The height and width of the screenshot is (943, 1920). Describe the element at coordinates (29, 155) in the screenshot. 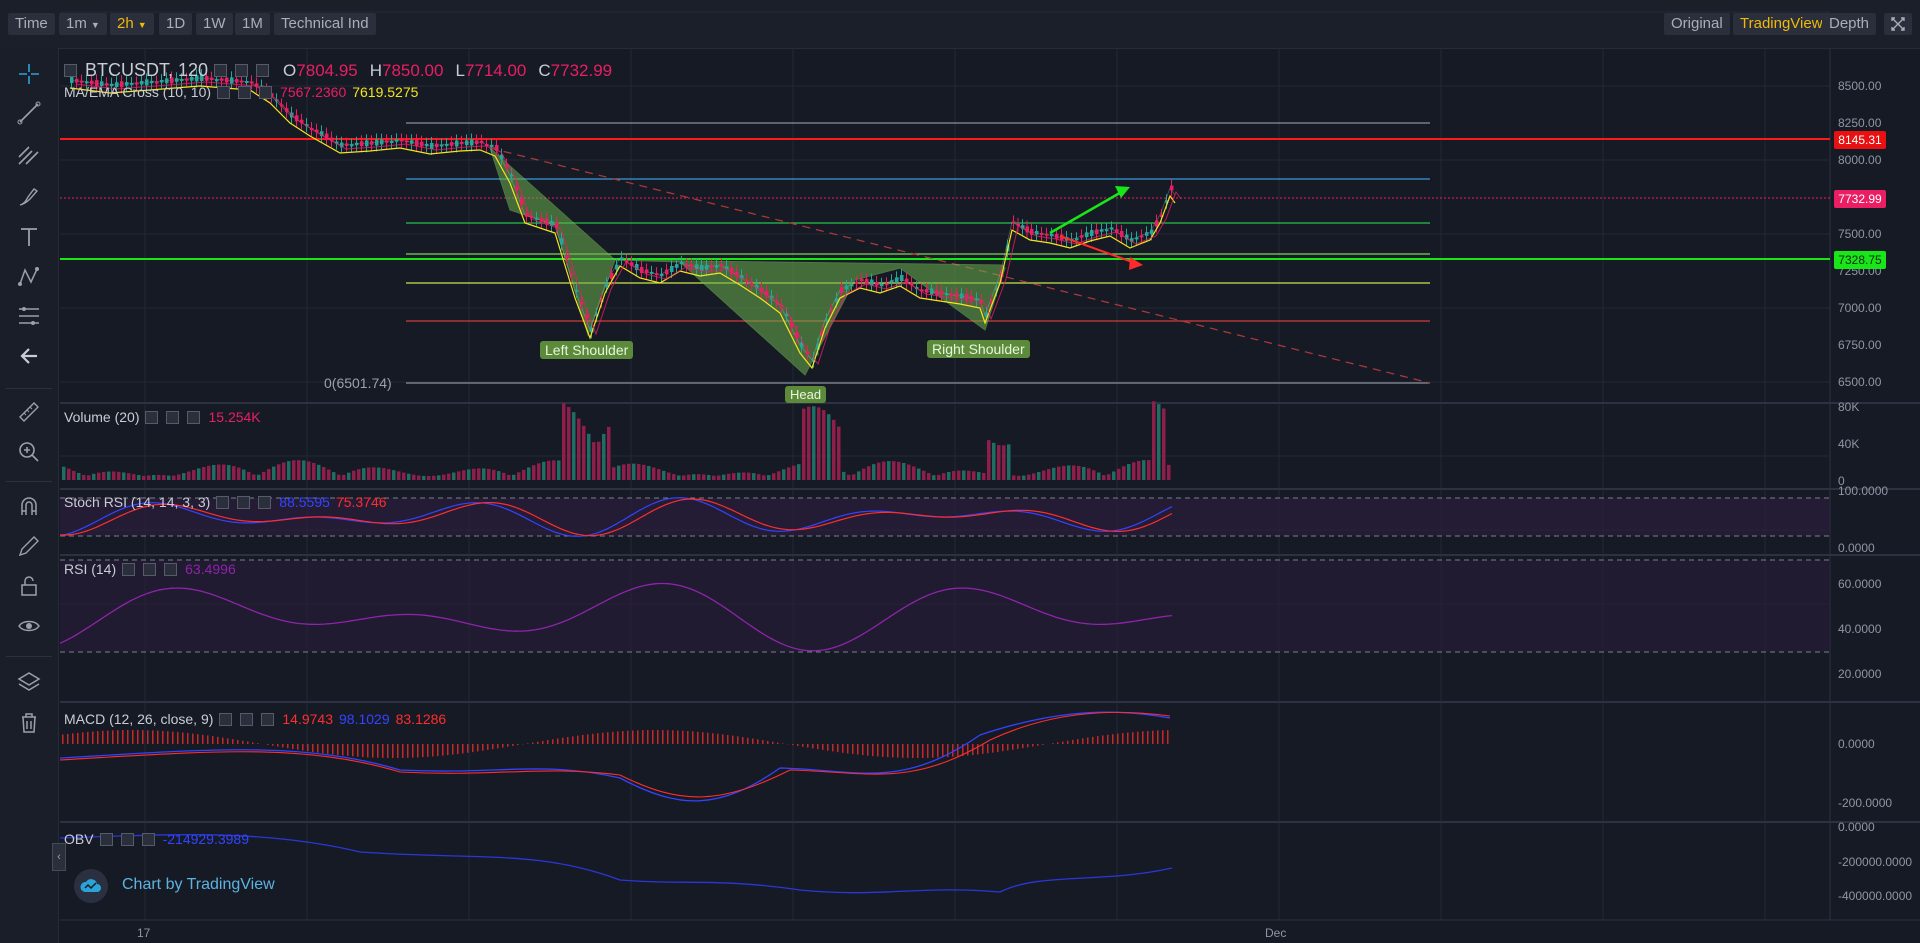

I see `pitchfork-tool` at that location.